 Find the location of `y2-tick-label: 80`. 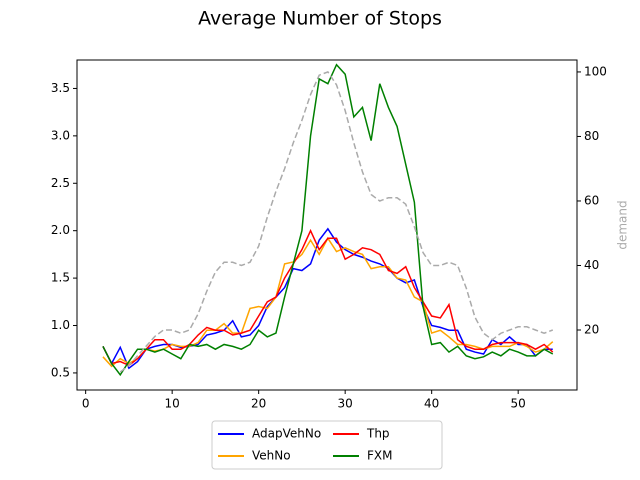

y2-tick-label: 80 is located at coordinates (591, 136).